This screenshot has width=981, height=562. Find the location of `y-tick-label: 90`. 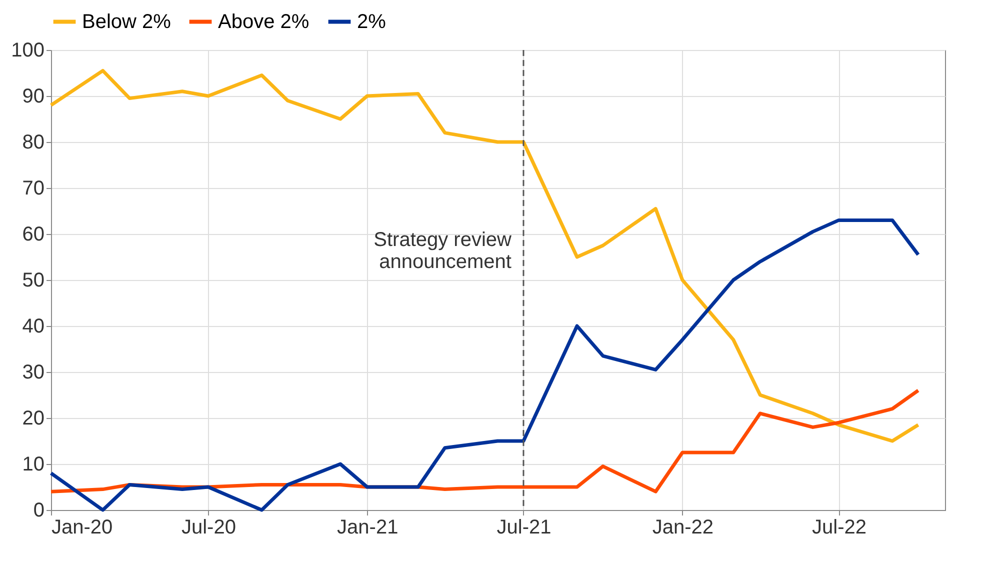

y-tick-label: 90 is located at coordinates (33, 97).